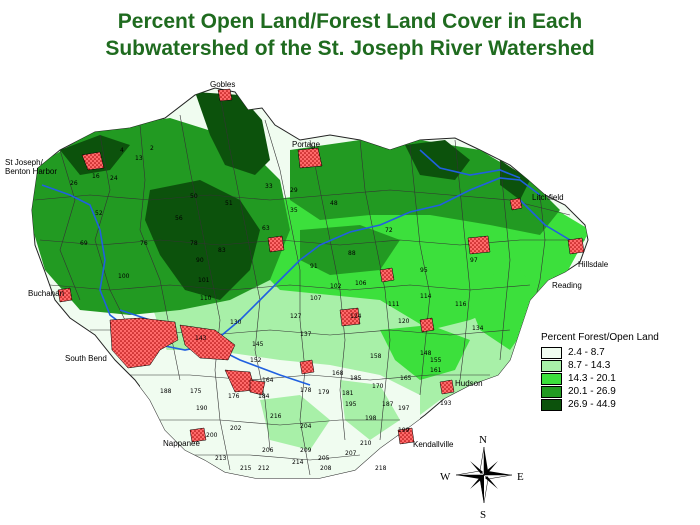 The height and width of the screenshot is (525, 700). I want to click on city-label-south-bend: South Bend, so click(86, 358).